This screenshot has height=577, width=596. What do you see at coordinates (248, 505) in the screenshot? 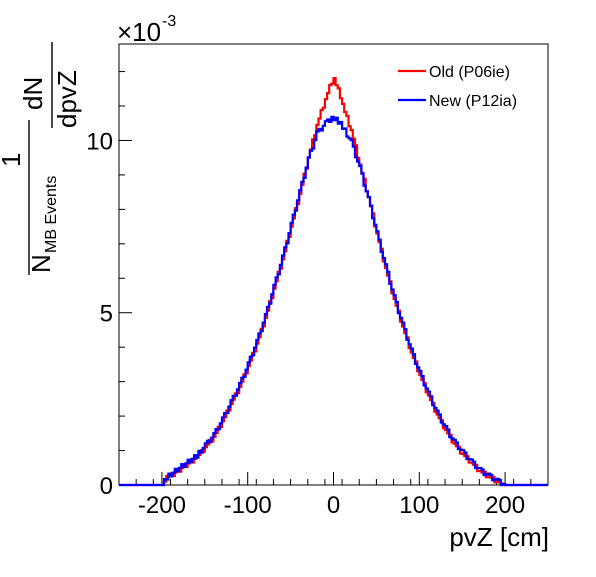
I see `x-tick-label: -100` at bounding box center [248, 505].